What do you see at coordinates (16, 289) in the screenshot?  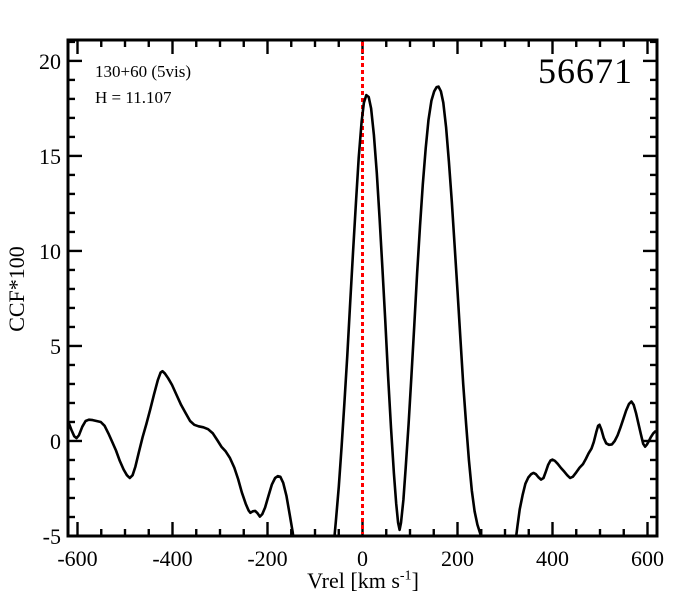 I see `y-axis-title: CCF*100` at bounding box center [16, 289].